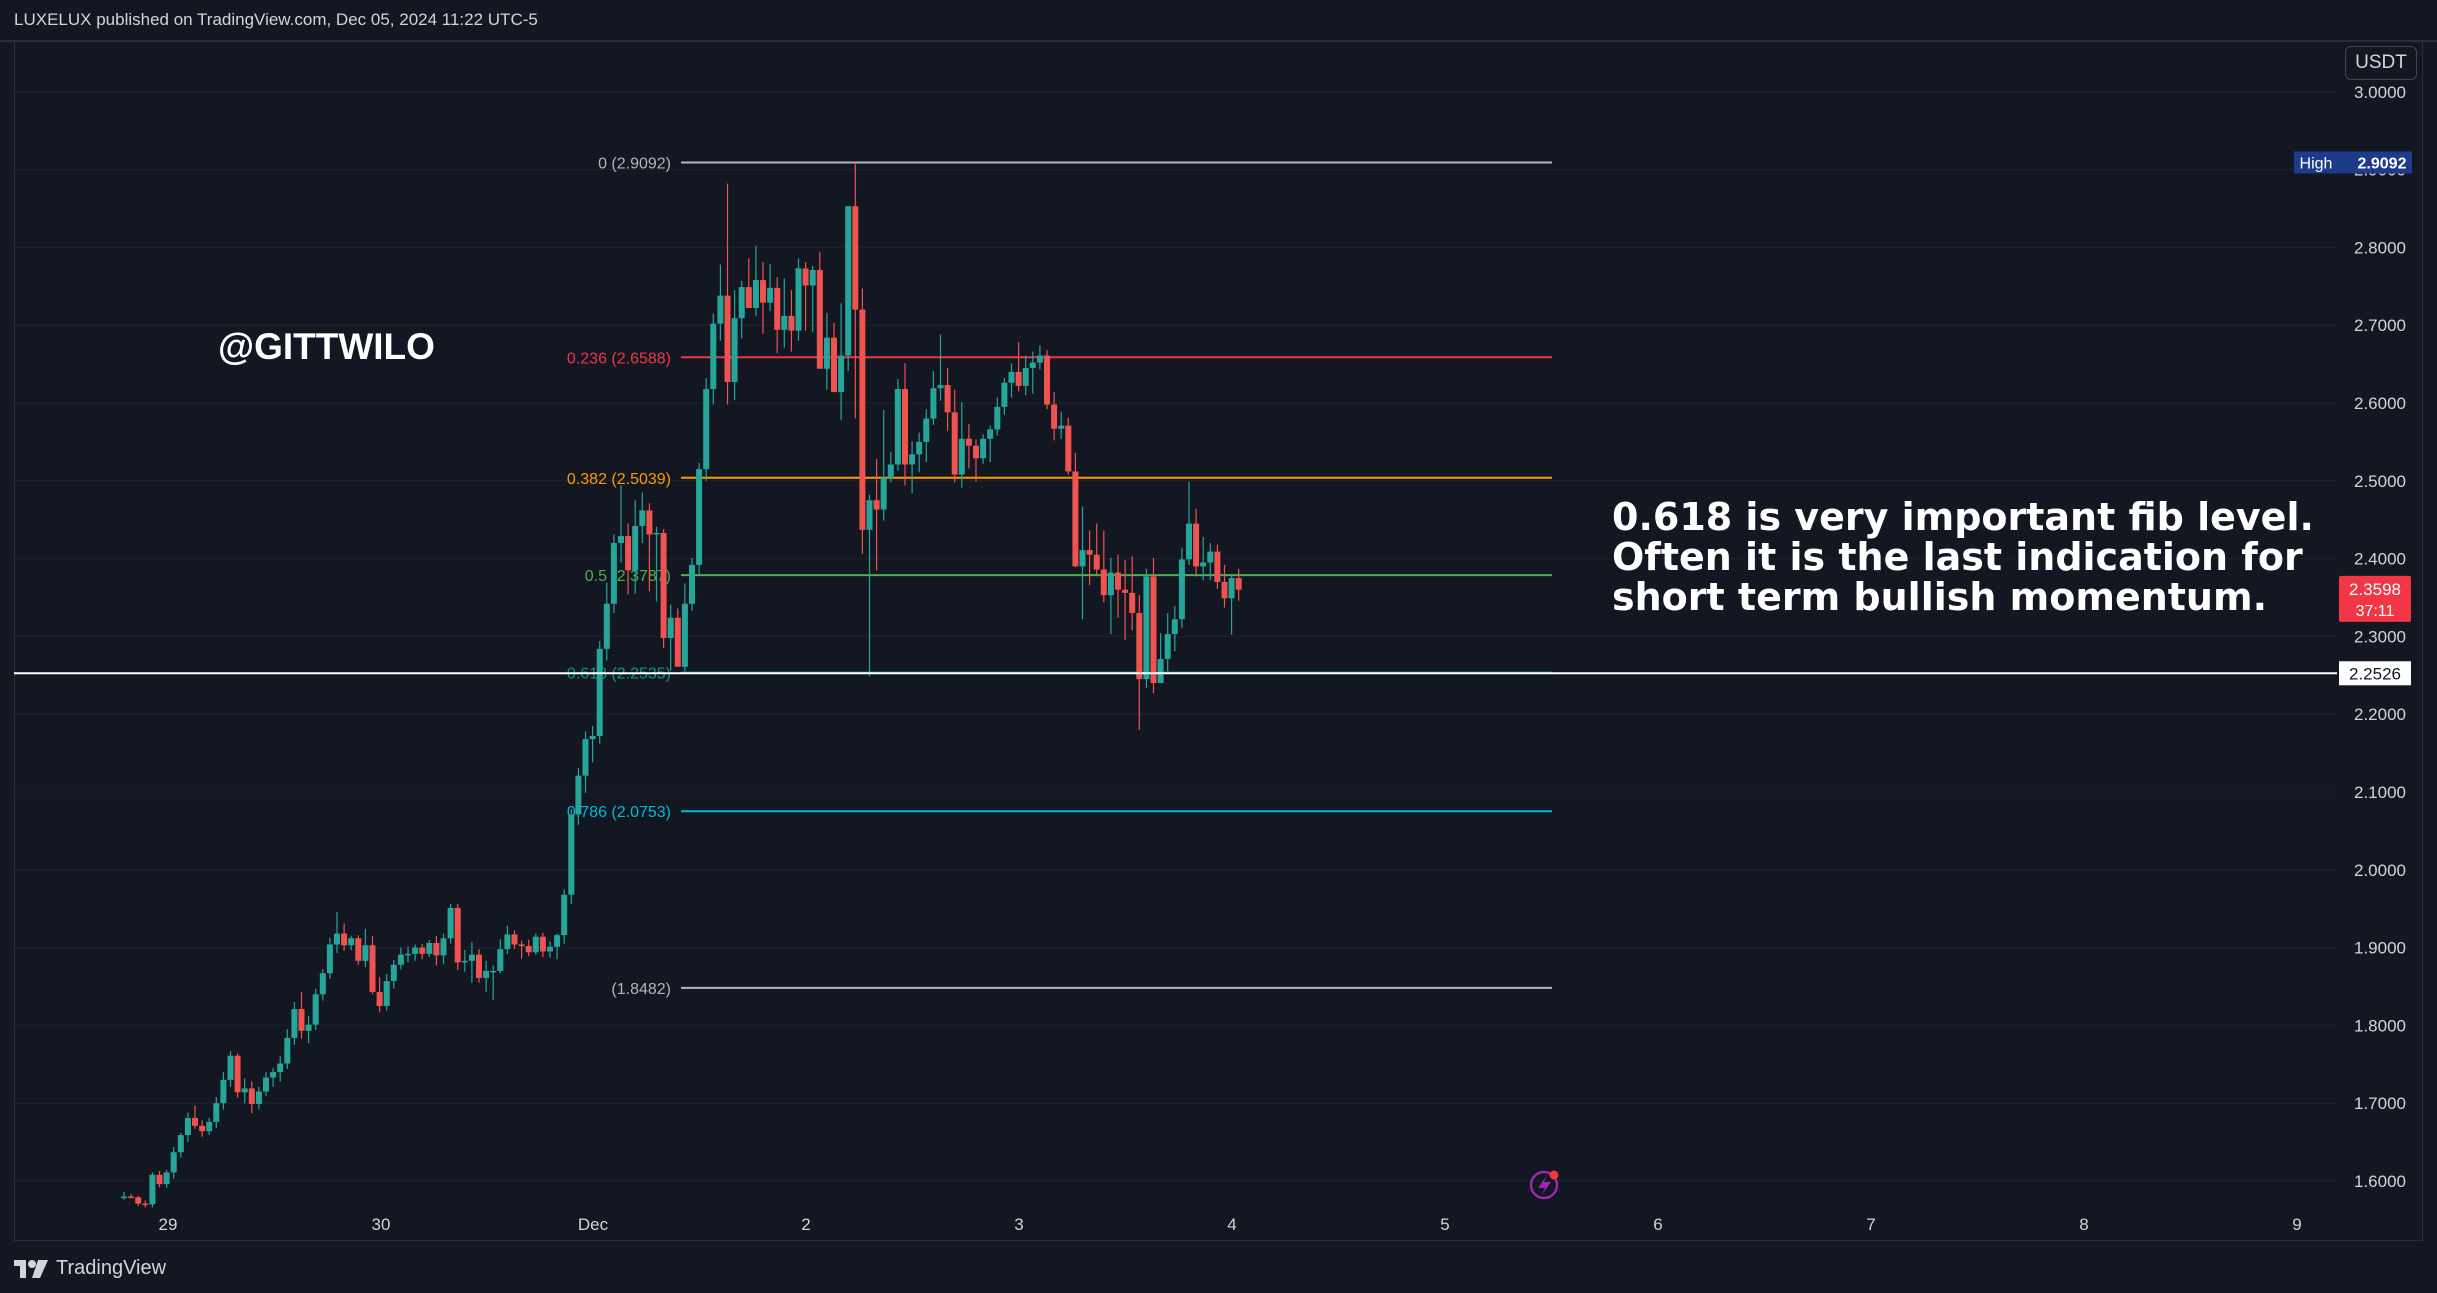  Describe the element at coordinates (2083, 1224) in the screenshot. I see `x-tick-label: 8` at that location.